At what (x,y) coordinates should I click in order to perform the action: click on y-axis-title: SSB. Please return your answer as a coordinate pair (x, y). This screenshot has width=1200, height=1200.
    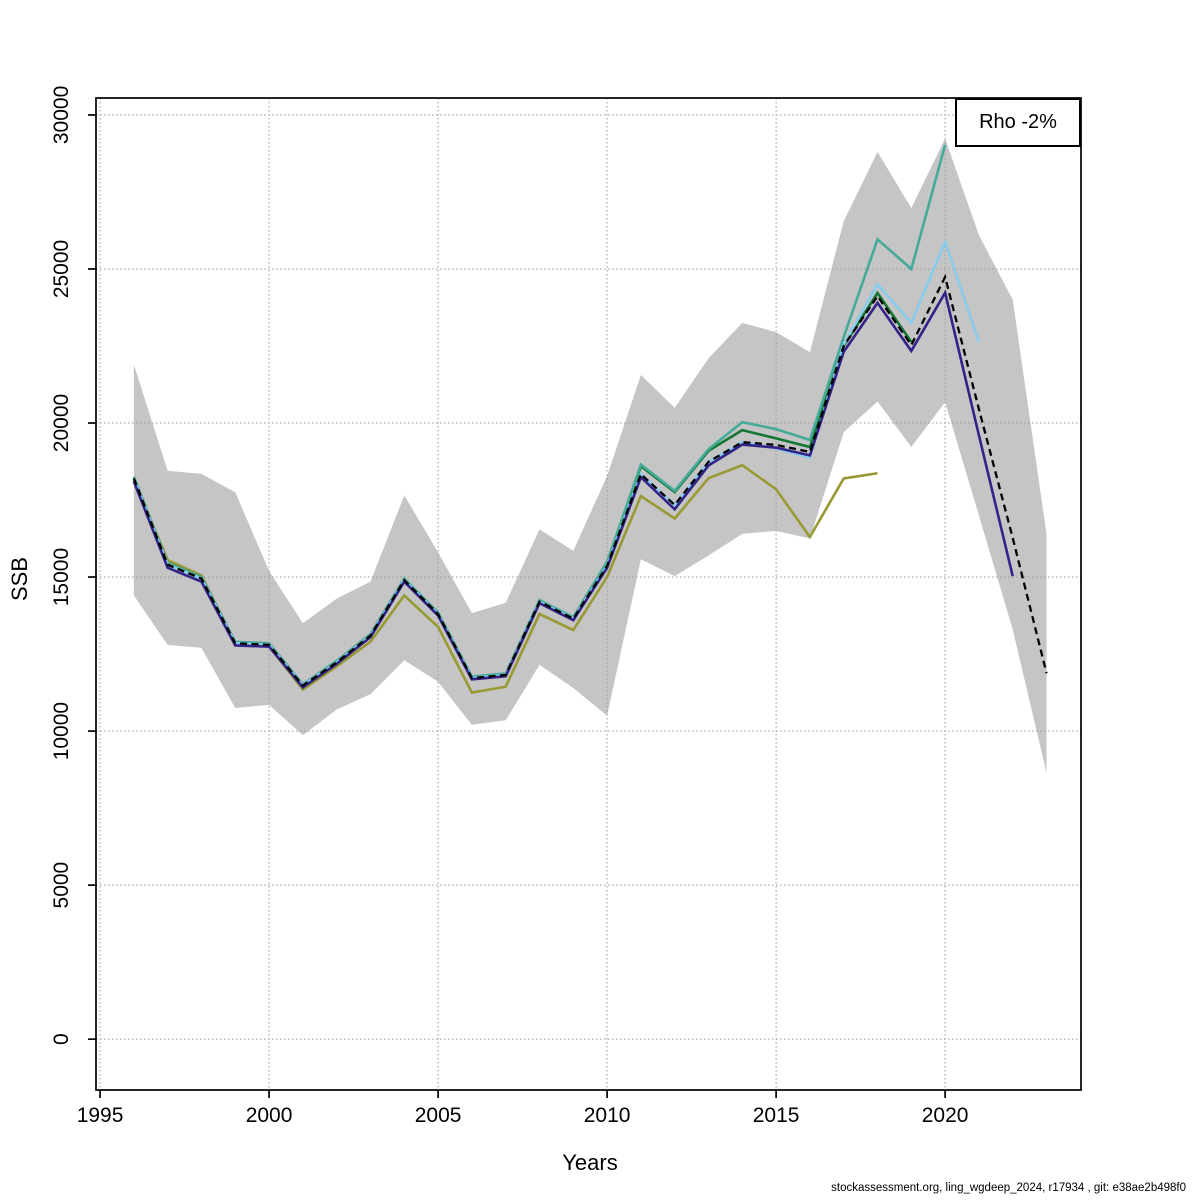
    Looking at the image, I should click on (19, 579).